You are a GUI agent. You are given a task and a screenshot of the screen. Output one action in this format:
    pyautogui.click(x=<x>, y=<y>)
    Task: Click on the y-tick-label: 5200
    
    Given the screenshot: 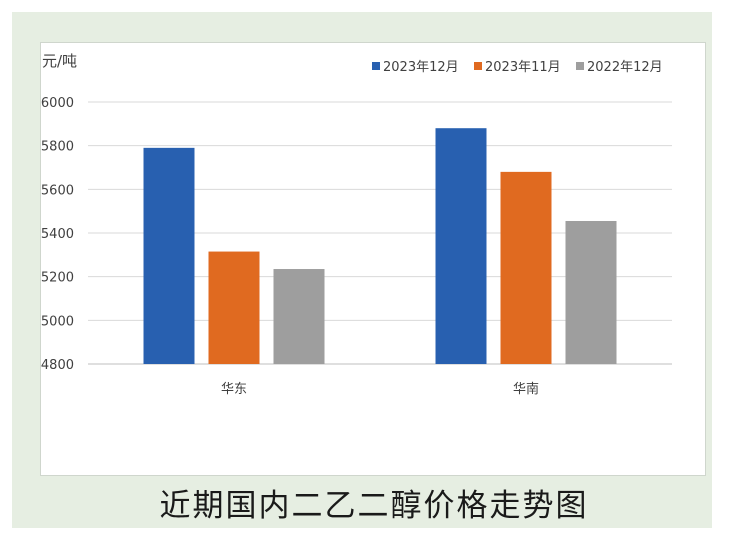 What is the action you would take?
    pyautogui.click(x=57, y=278)
    